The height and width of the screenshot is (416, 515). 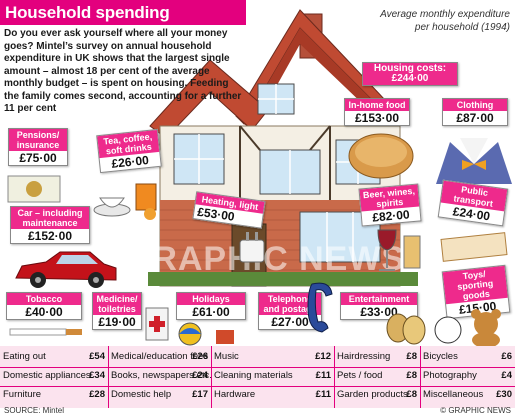 What do you see at coordinates (475, 410) in the screenshot?
I see `credit-note: © GRAPHIC NEWS` at bounding box center [475, 410].